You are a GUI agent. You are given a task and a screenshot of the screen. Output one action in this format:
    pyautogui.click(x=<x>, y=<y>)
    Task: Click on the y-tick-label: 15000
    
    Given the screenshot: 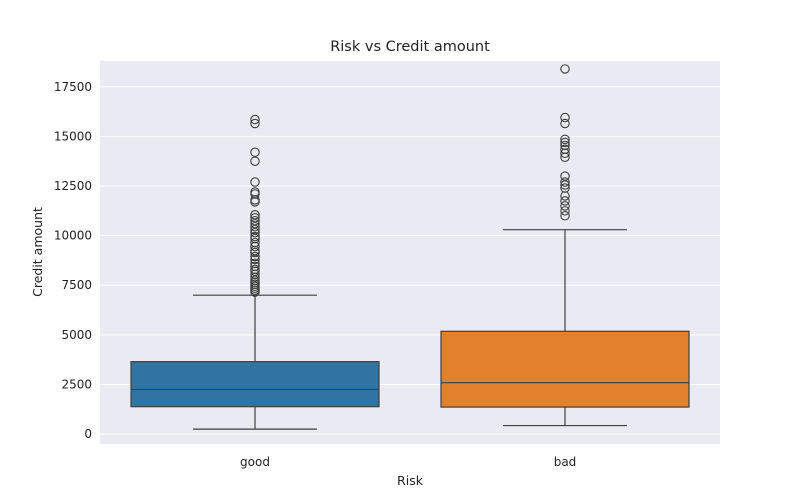 What is the action you would take?
    pyautogui.click(x=73, y=136)
    